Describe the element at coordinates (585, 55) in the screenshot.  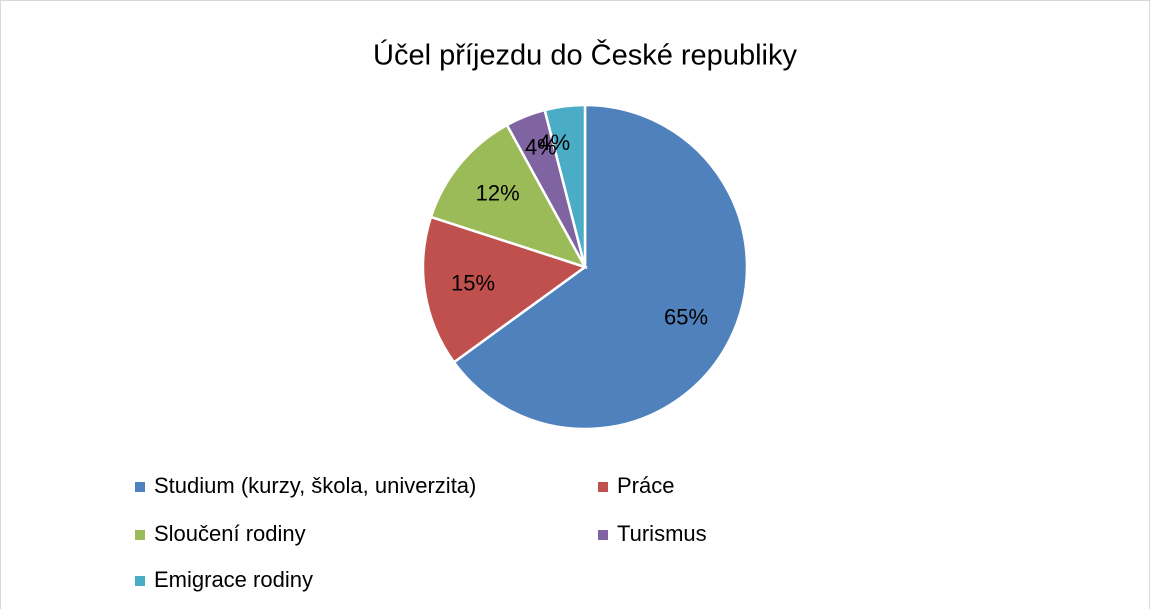
I see `chart-title: Účel příjezdu do České republiky` at that location.